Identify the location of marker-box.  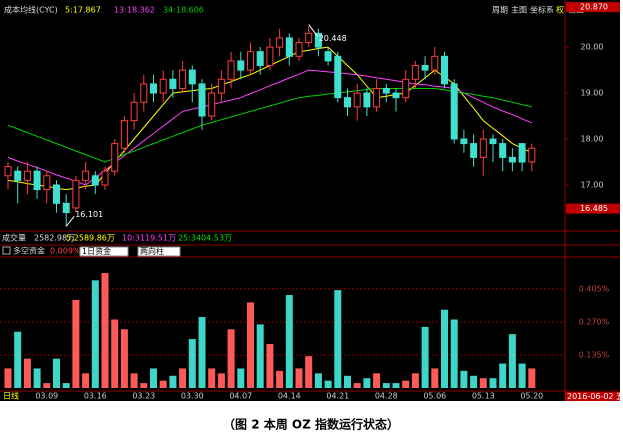
(593, 208).